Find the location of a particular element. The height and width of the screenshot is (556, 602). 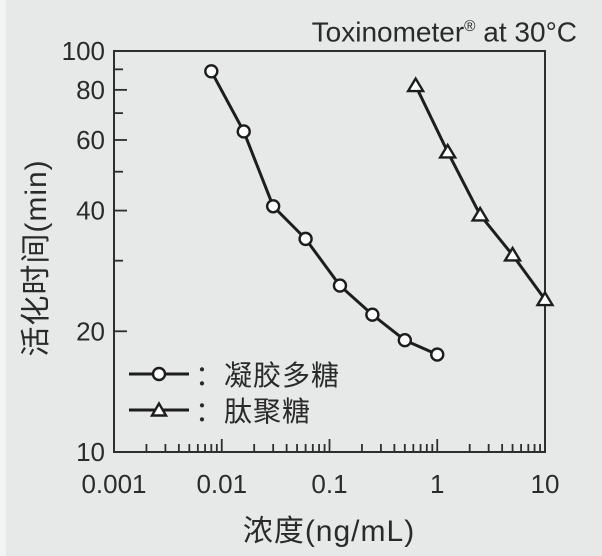

legend-line-triangle-sample is located at coordinates (159, 409).